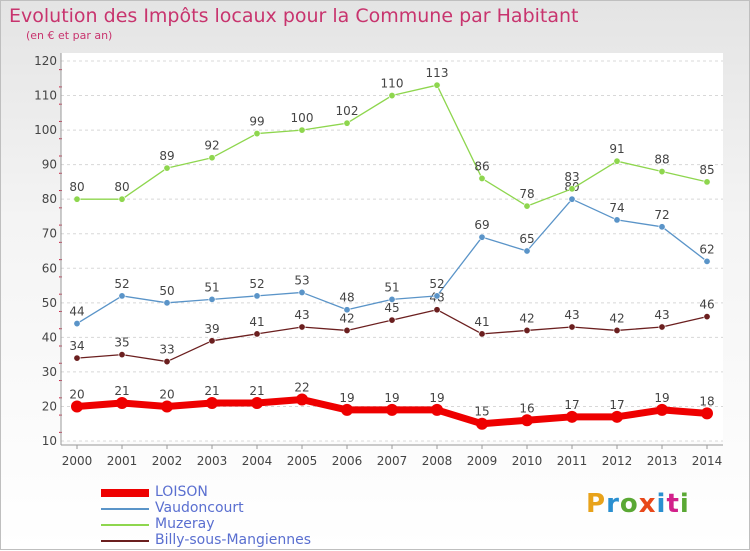 The image size is (750, 551). Describe the element at coordinates (49, 199) in the screenshot. I see `y-tick-label: 80` at that location.